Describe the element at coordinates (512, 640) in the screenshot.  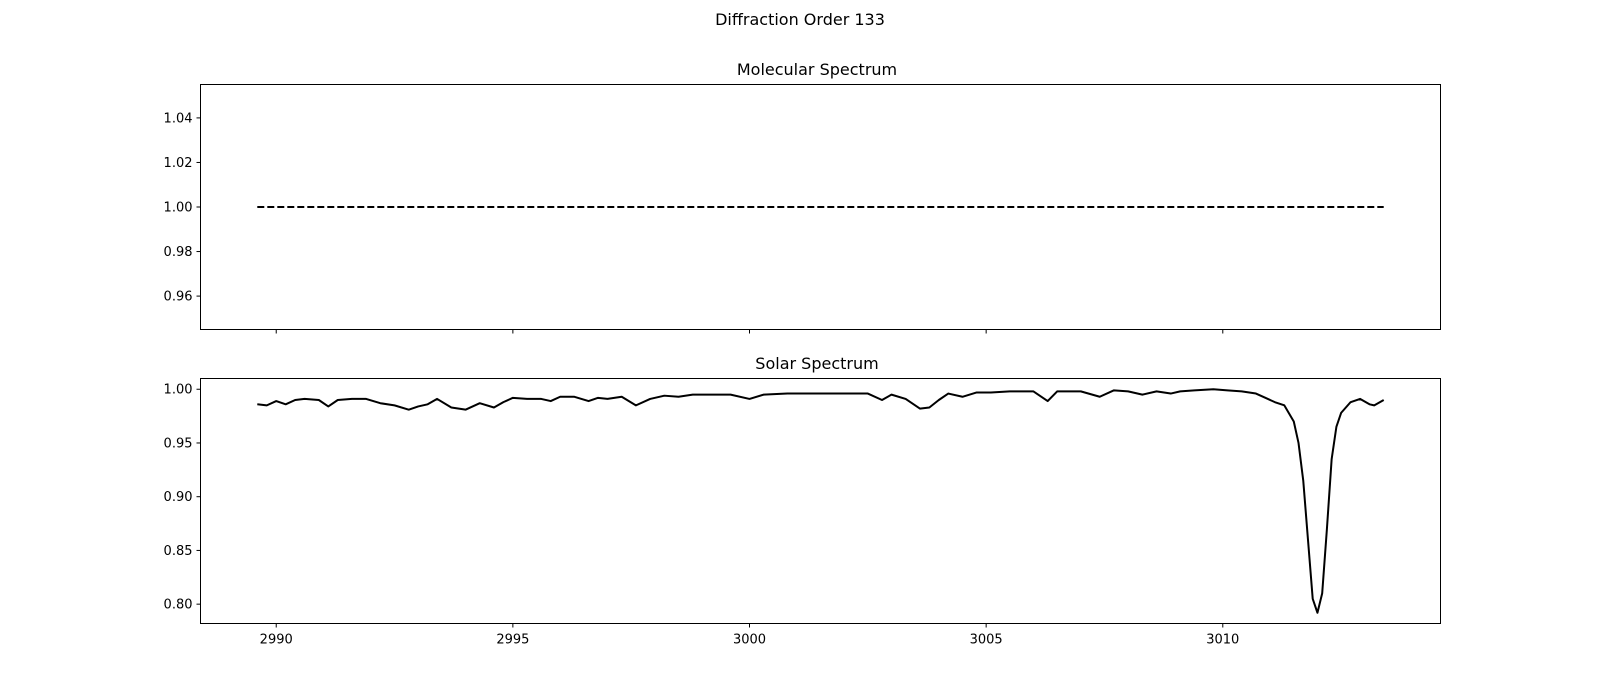
I see `x-tick-label: 2995` at that location.